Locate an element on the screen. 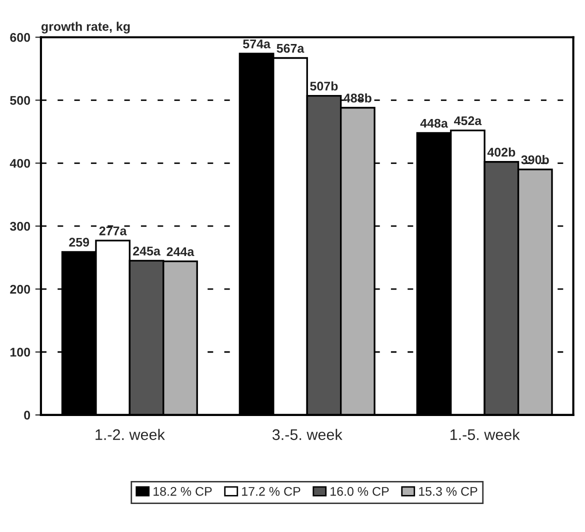 The width and height of the screenshot is (585, 532). data-label: 277a is located at coordinates (113, 231).